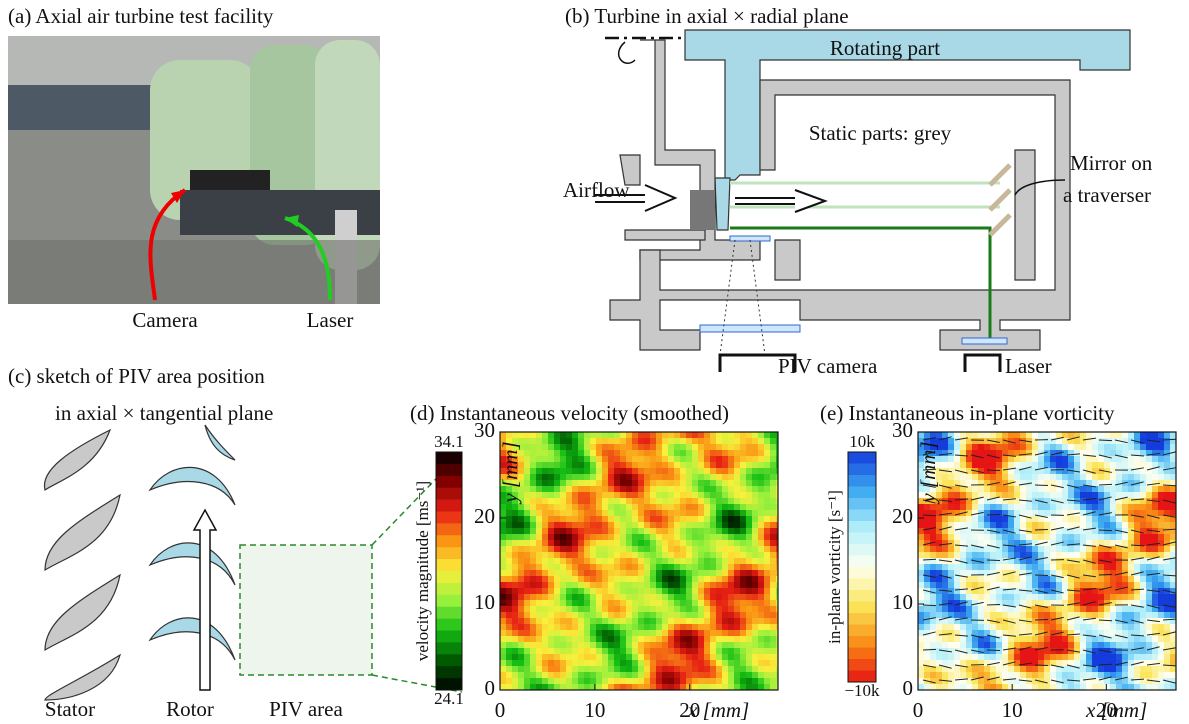  What do you see at coordinates (449, 553) in the screenshot?
I see `colorbar-swatch` at bounding box center [449, 553].